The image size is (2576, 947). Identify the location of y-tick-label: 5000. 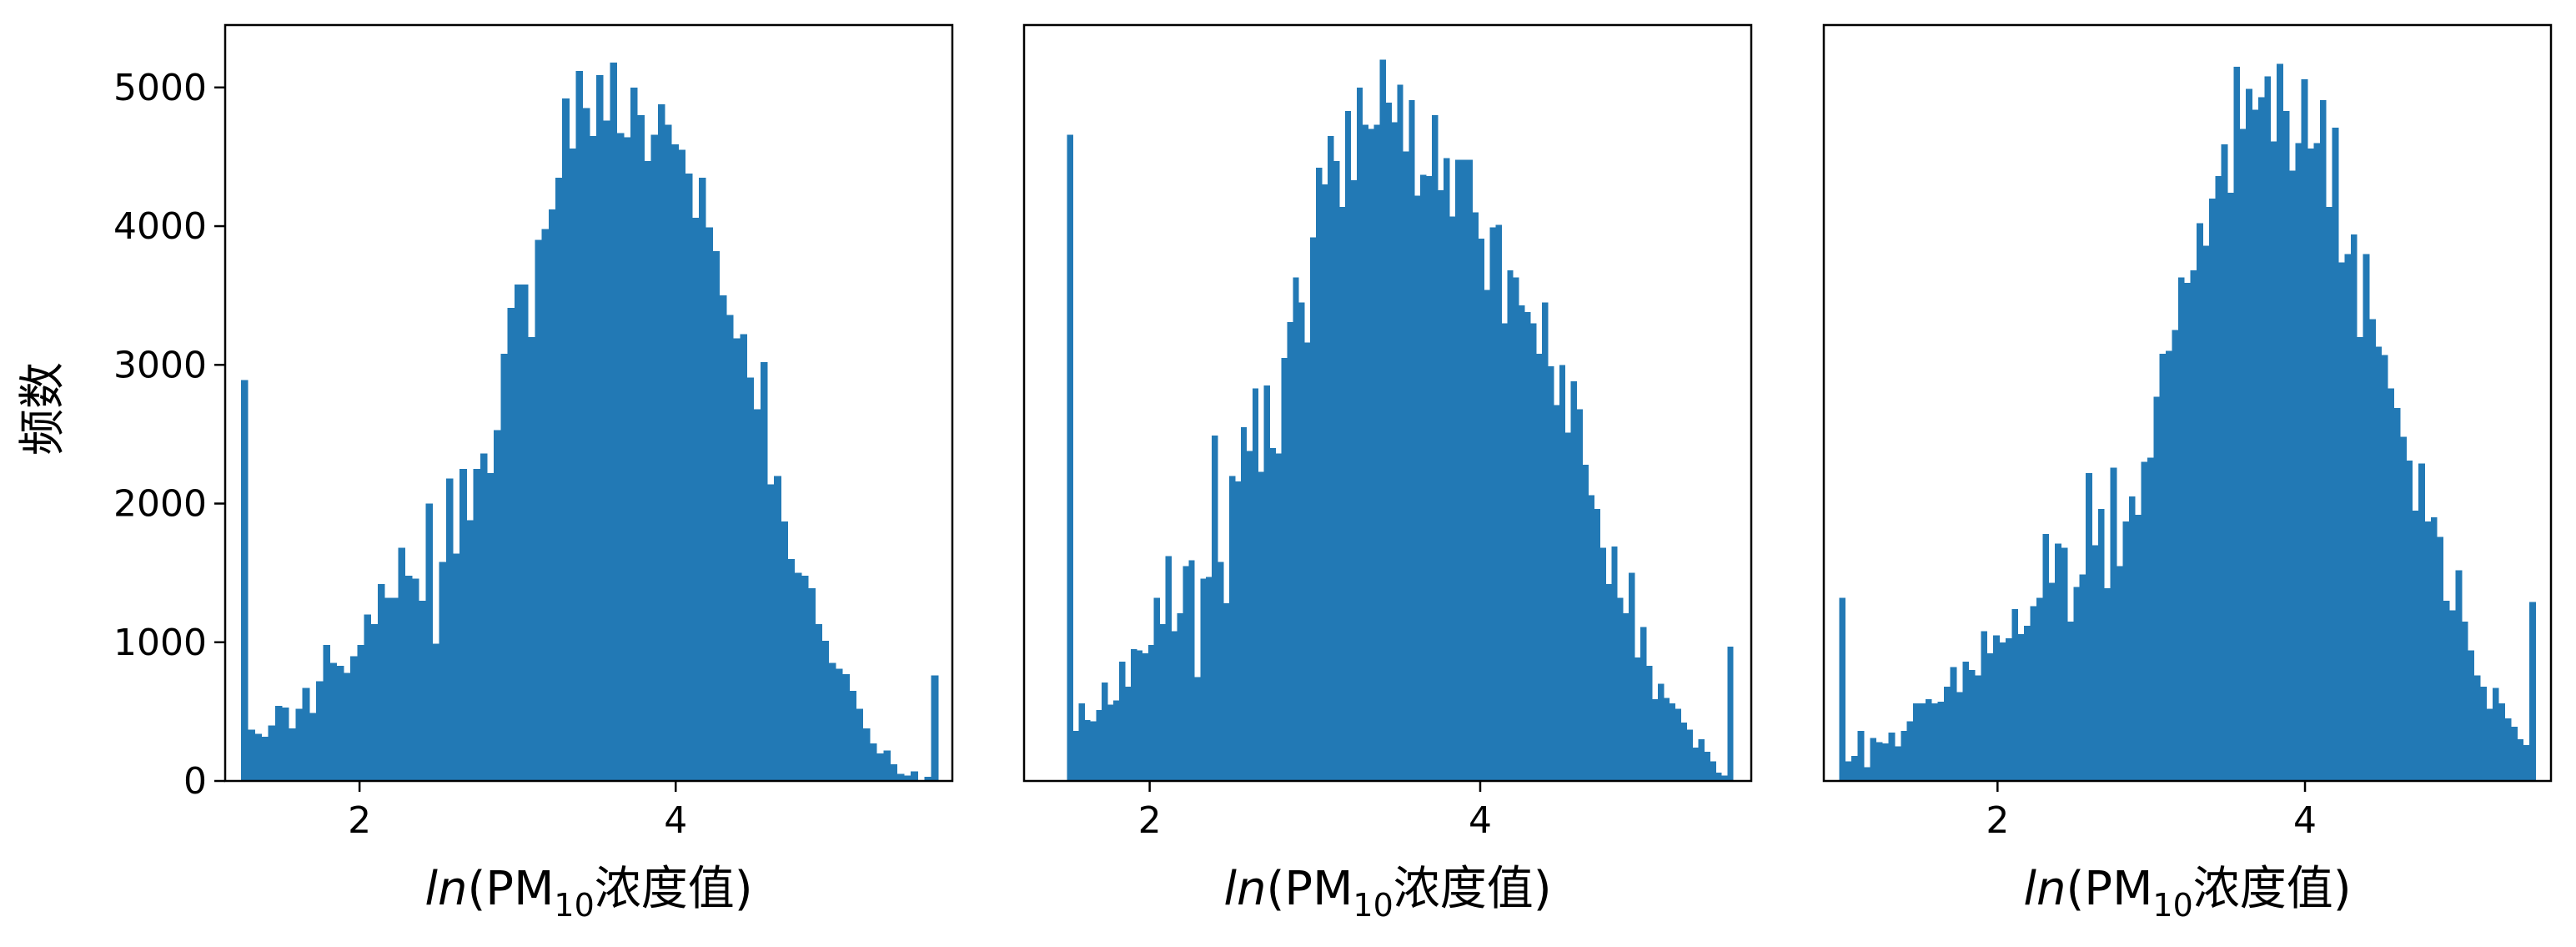
(160, 88).